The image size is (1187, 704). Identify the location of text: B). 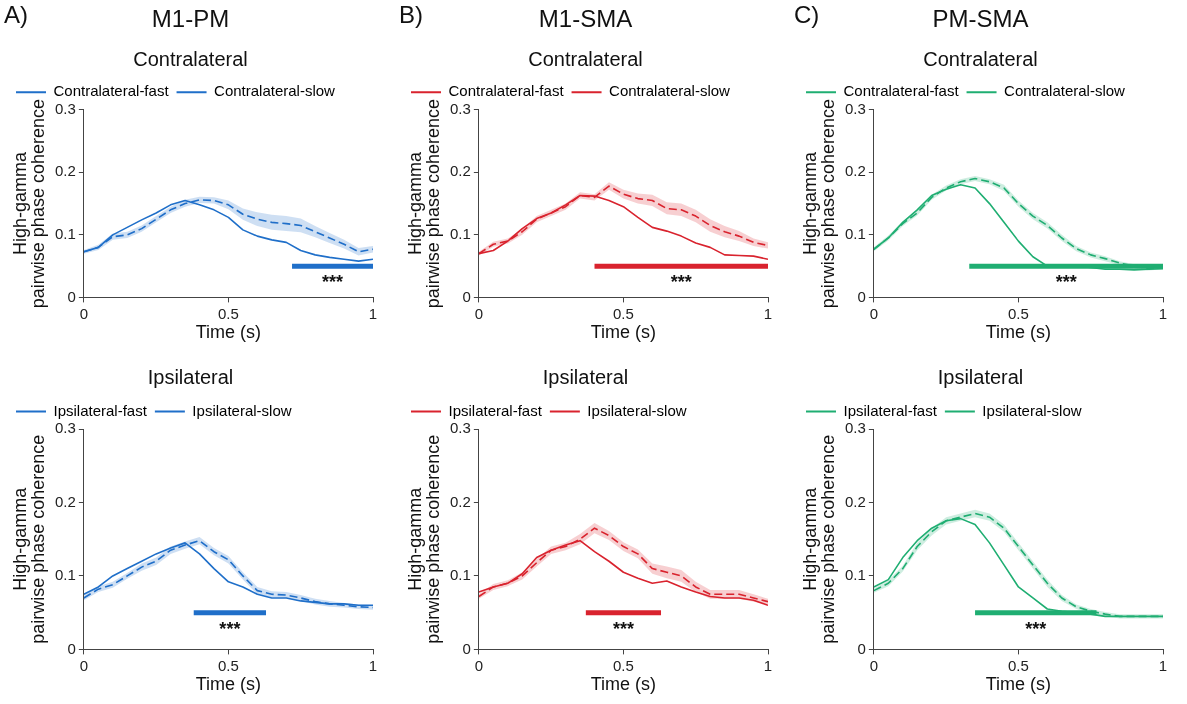
(411, 14).